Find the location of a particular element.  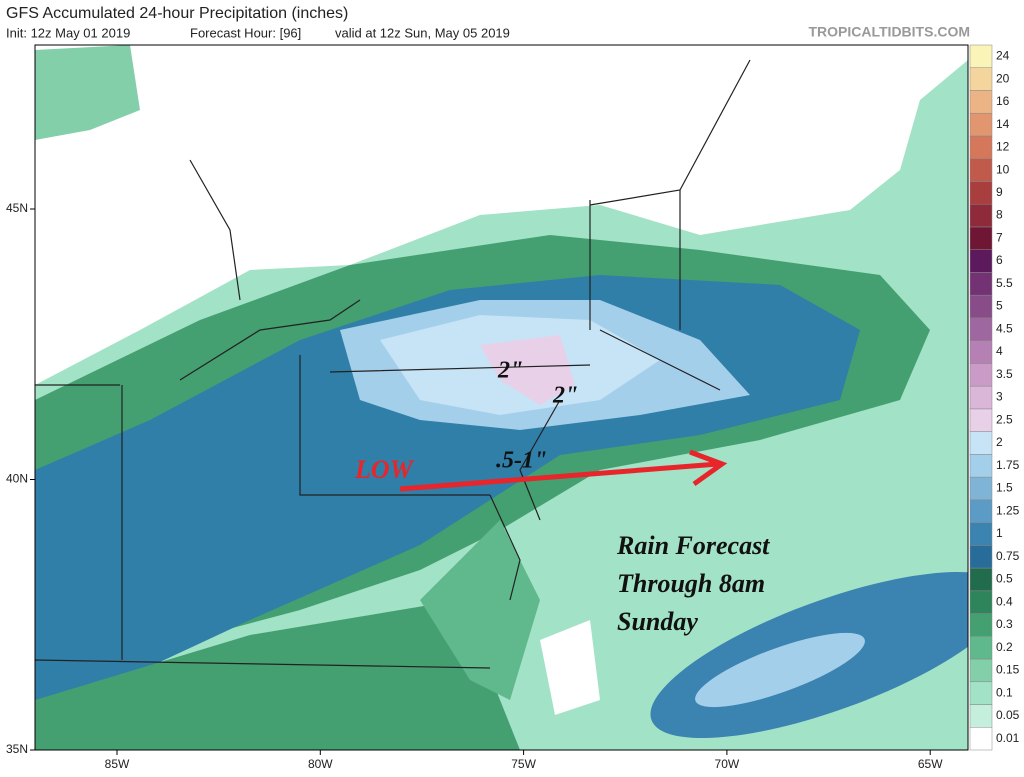

legend-label: 1.25 is located at coordinates (1008, 510).